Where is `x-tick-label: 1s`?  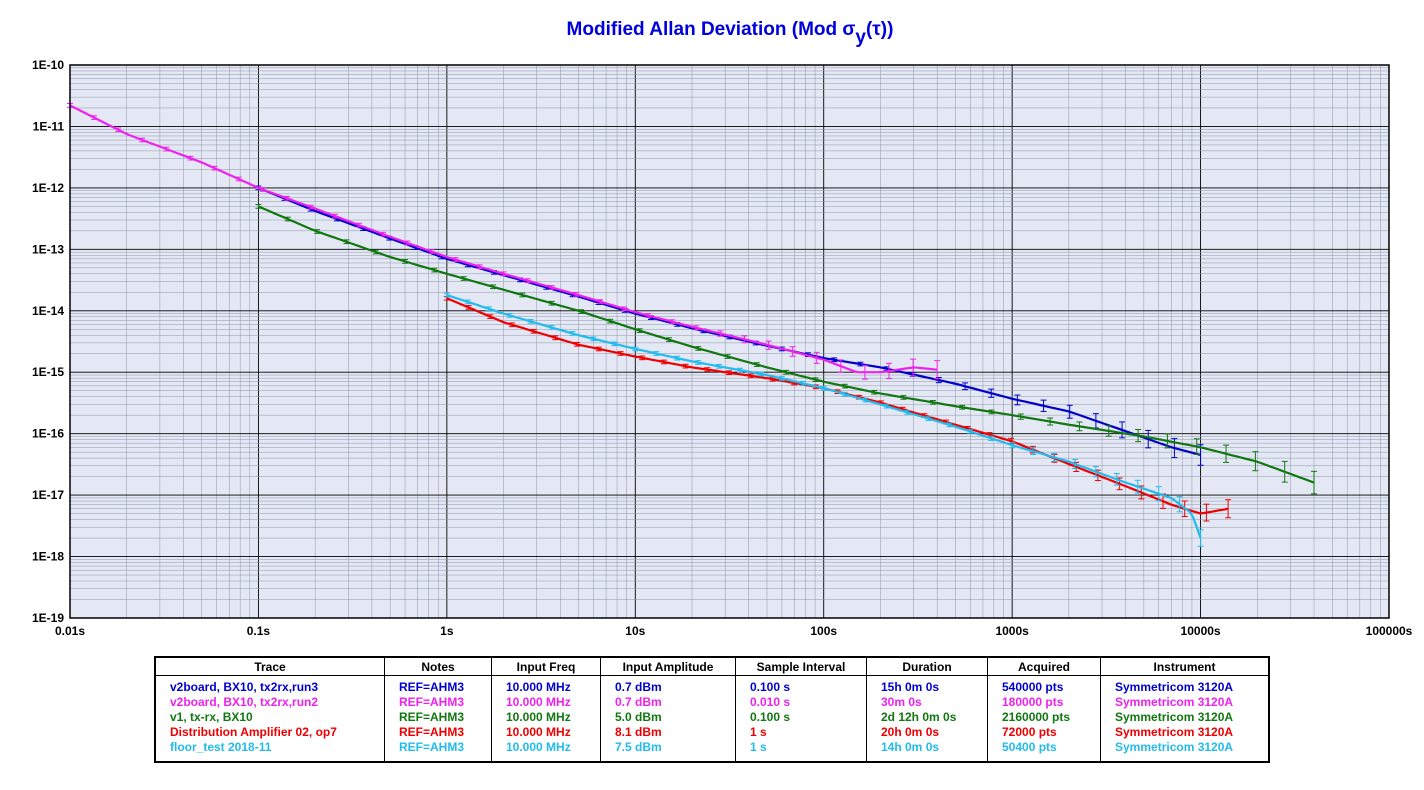
x-tick-label: 1s is located at coordinates (447, 631).